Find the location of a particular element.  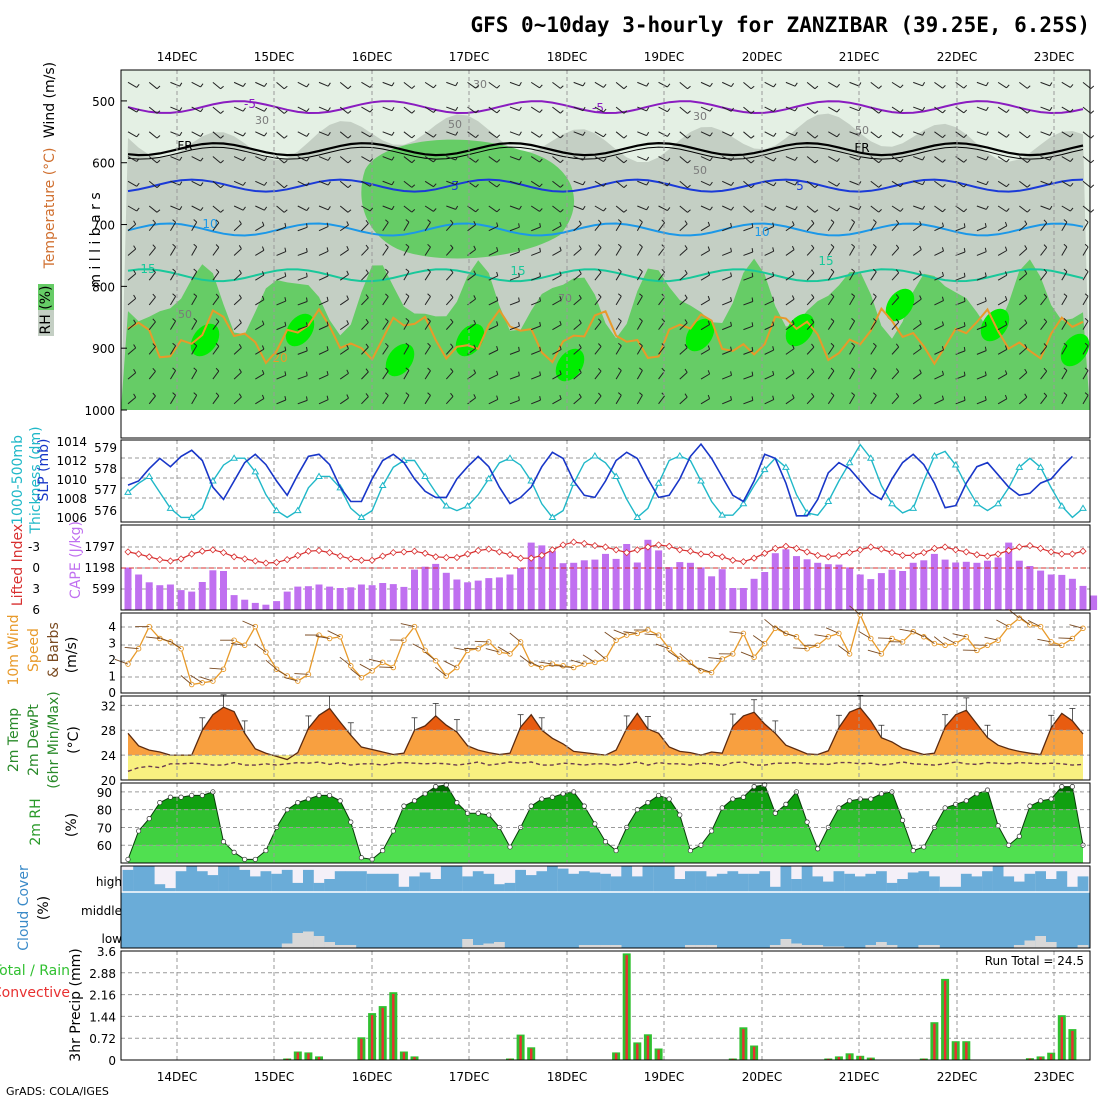

date-tick-bottom: 17DEC is located at coordinates (469, 1077).